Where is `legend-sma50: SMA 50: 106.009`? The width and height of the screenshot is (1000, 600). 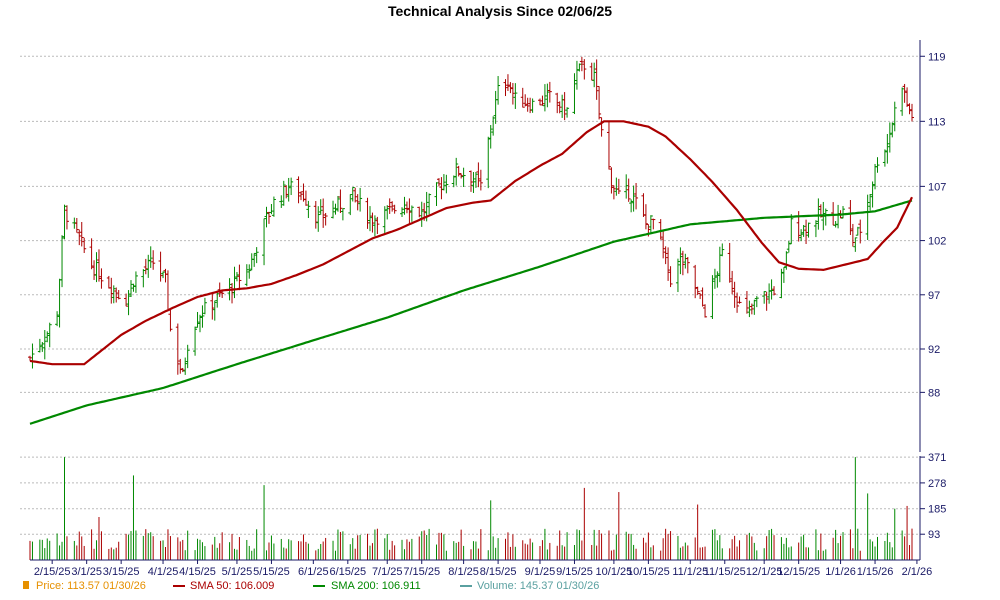
legend-sma50: SMA 50: 106.009 is located at coordinates (232, 586).